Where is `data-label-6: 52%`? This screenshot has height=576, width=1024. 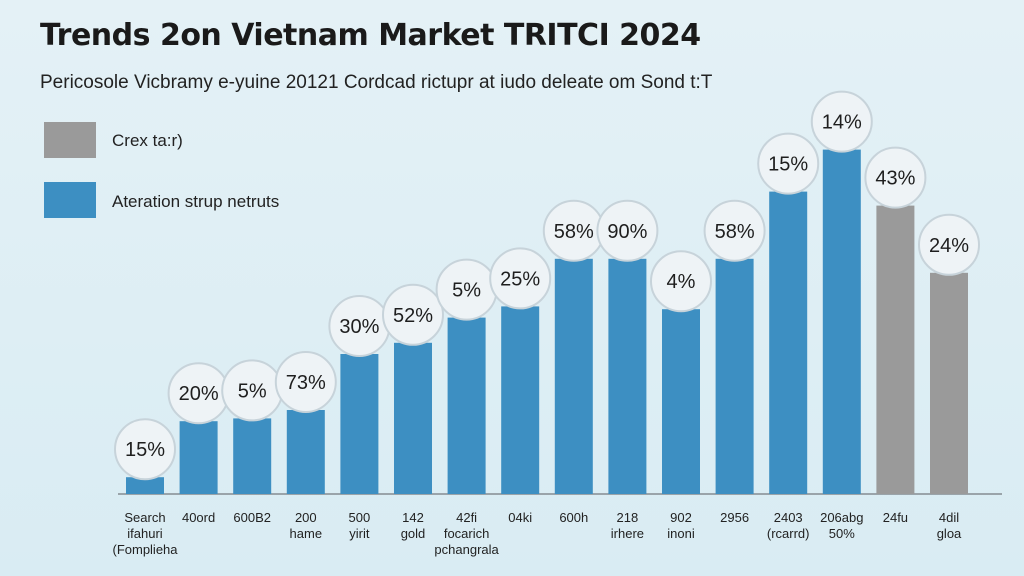
data-label-6: 52% is located at coordinates (413, 316).